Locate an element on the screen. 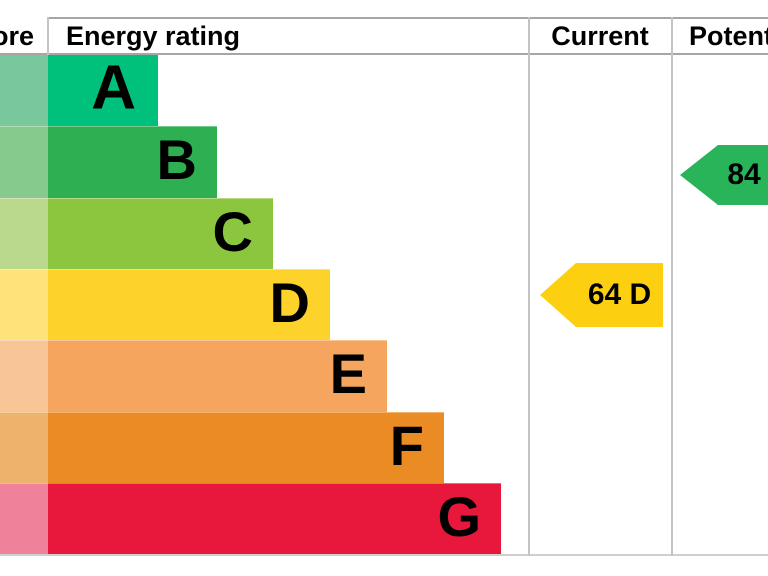 The image size is (768, 576). potential-rating-arrow: 84 B is located at coordinates (724, 175).